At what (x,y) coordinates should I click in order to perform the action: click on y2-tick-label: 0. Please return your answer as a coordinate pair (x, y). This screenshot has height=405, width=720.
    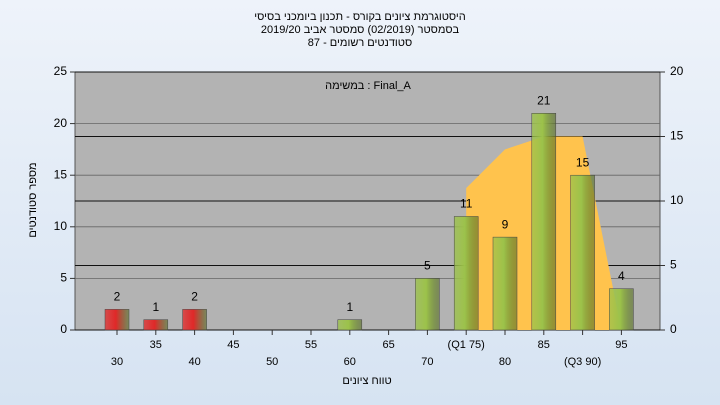
    Looking at the image, I should click on (673, 329).